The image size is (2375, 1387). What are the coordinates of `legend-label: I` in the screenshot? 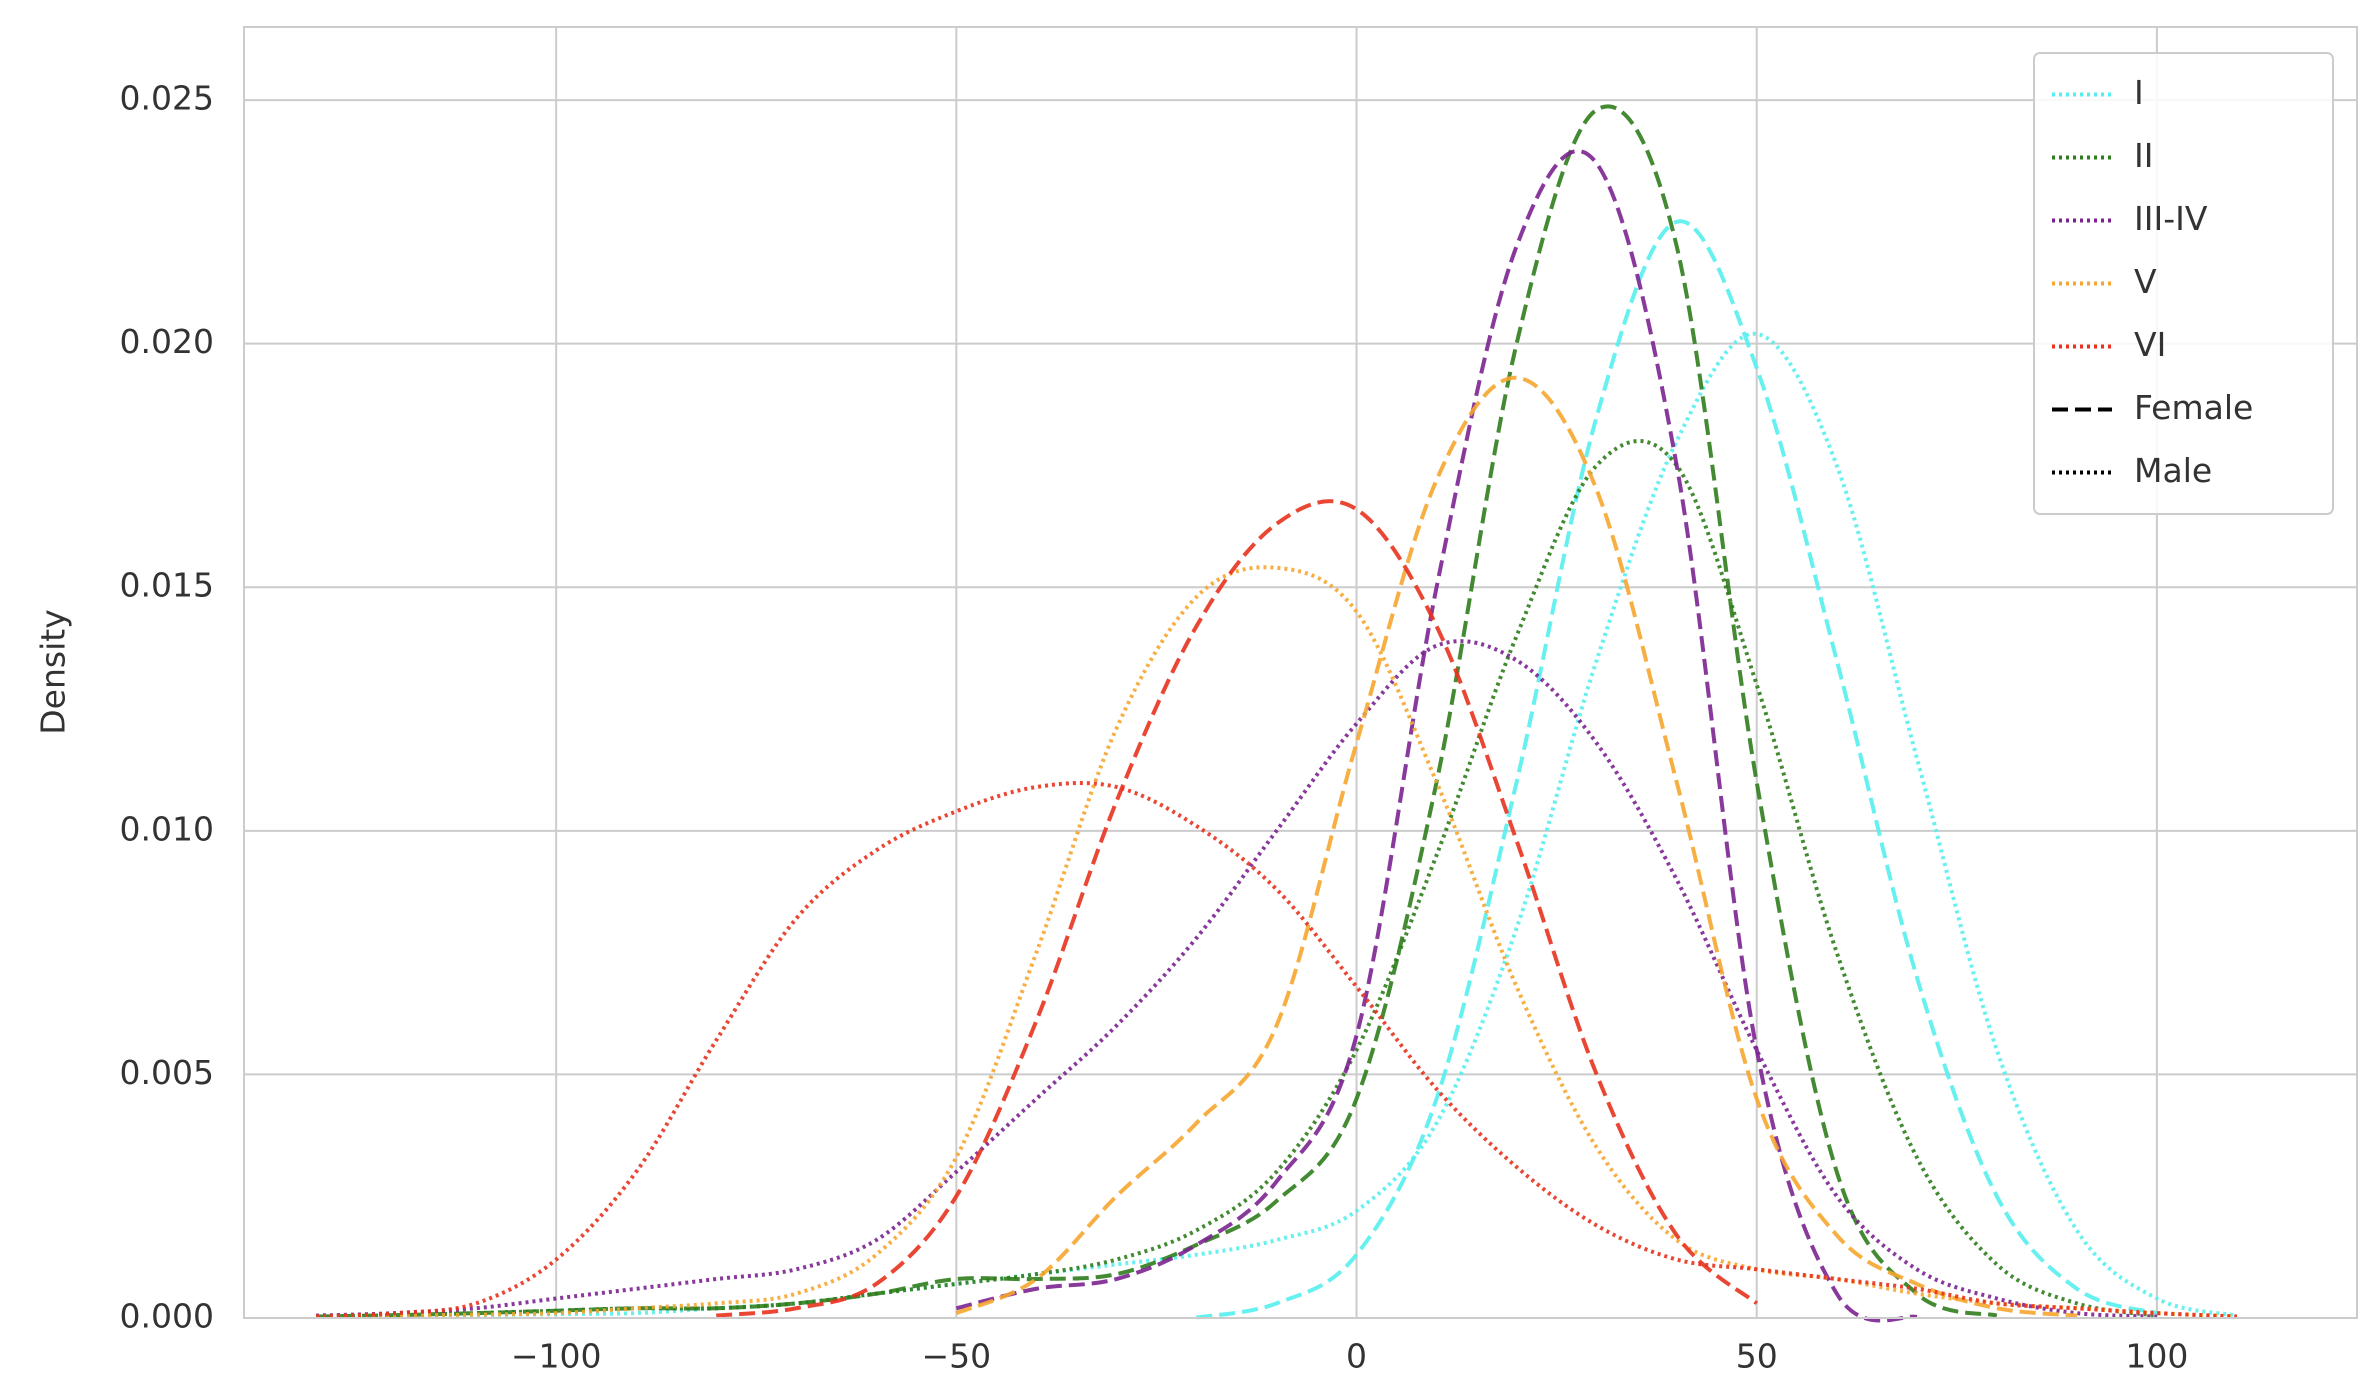 It's located at (2139, 92).